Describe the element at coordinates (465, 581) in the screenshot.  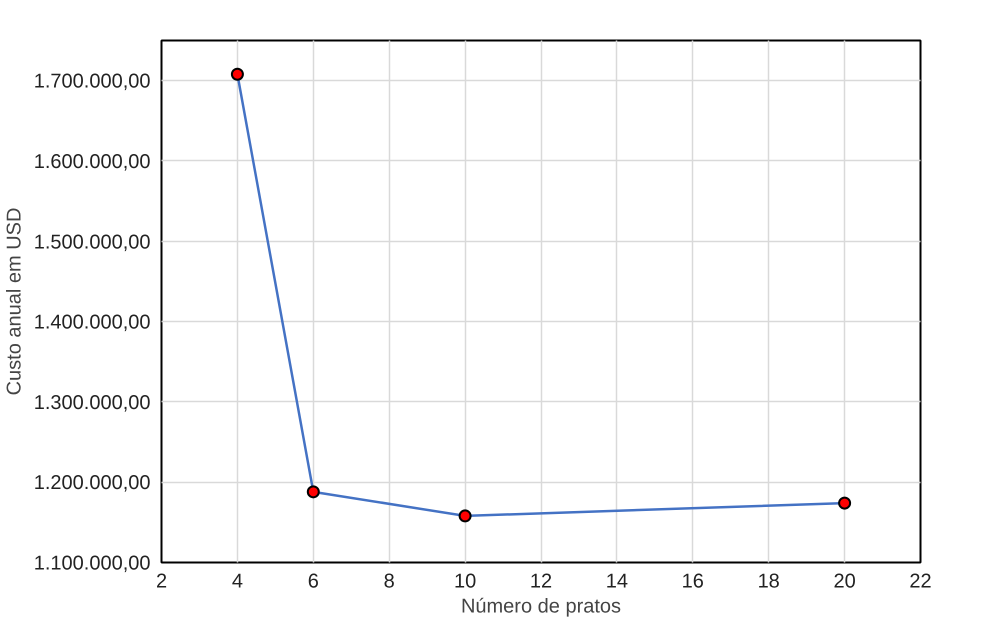
I see `x-tick-label: 10` at that location.